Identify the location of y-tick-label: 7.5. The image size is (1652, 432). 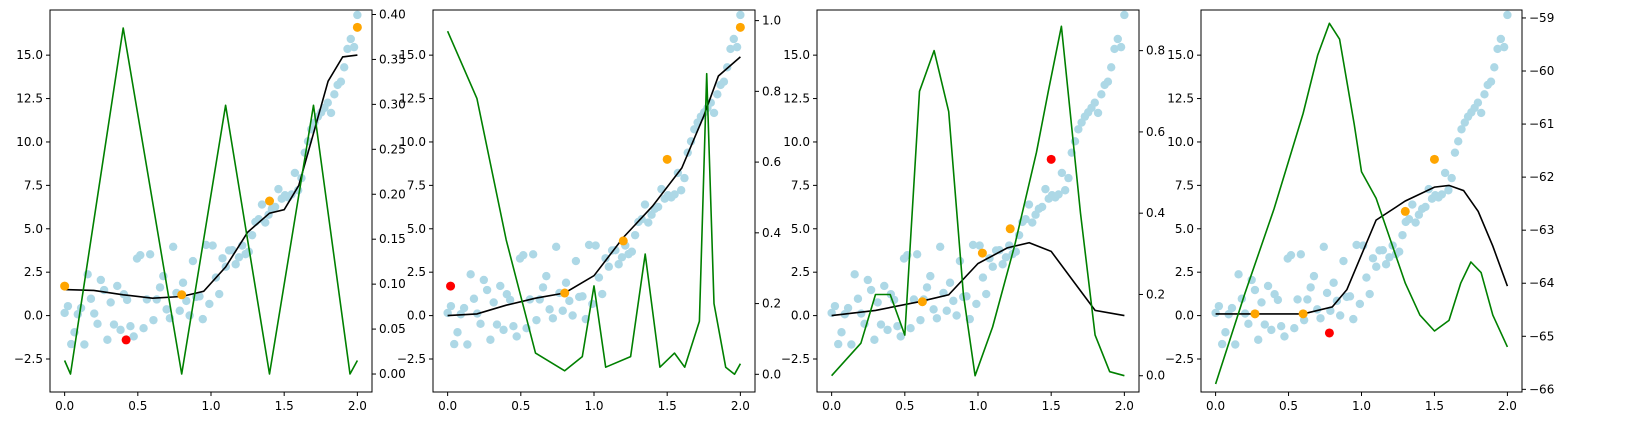
(1184, 185).